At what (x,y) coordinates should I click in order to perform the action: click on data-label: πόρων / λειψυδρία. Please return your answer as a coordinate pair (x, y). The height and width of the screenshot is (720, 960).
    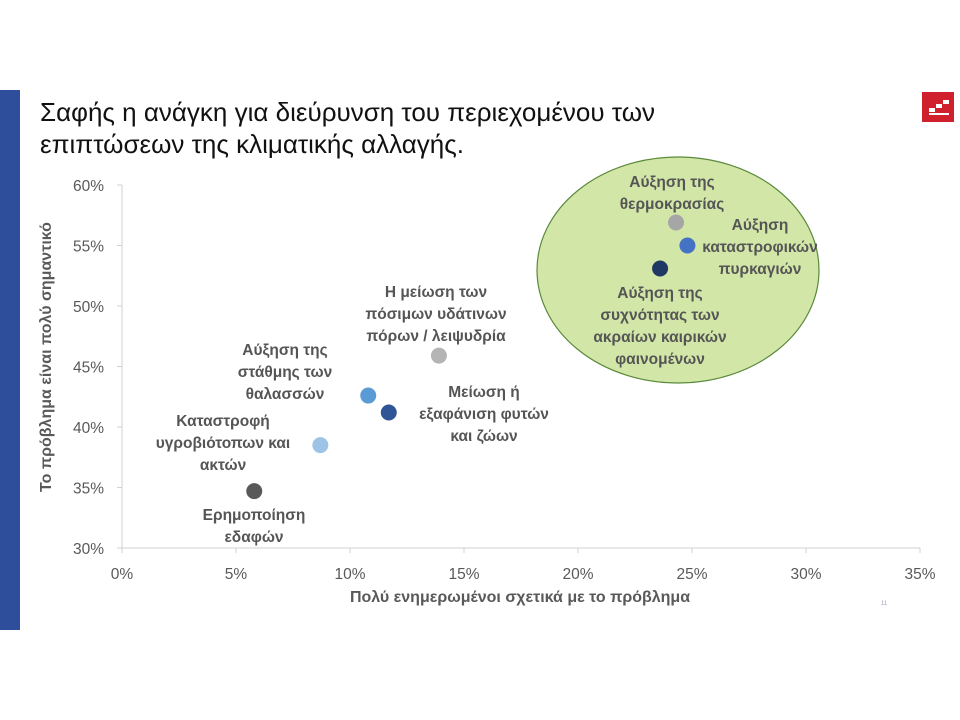
    Looking at the image, I should click on (436, 336).